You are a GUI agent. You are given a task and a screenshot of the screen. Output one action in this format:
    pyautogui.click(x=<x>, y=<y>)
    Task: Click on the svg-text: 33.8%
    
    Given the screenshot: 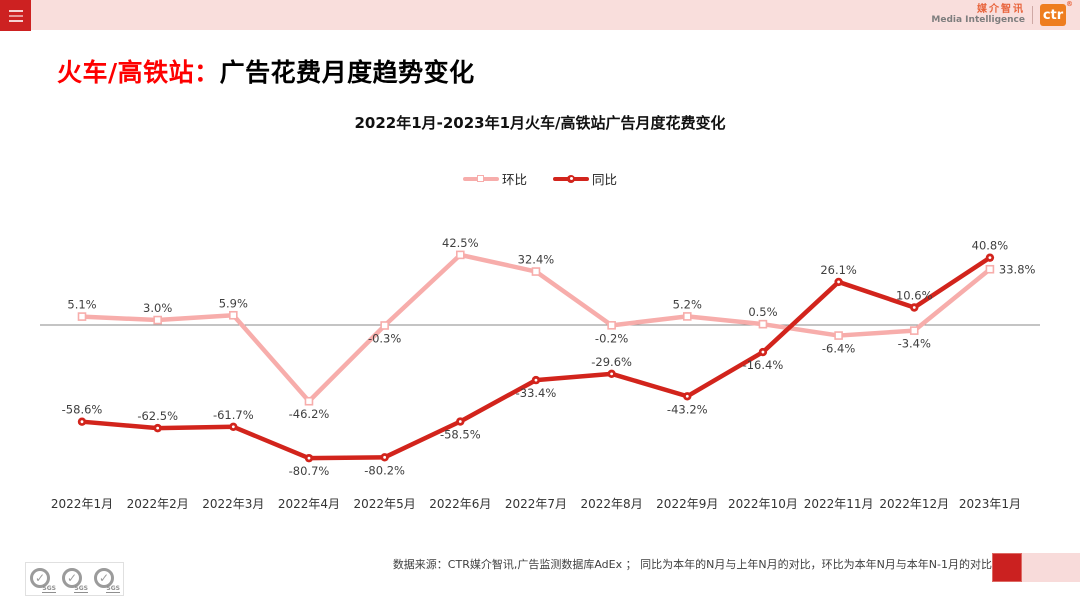 What is the action you would take?
    pyautogui.click(x=1017, y=270)
    